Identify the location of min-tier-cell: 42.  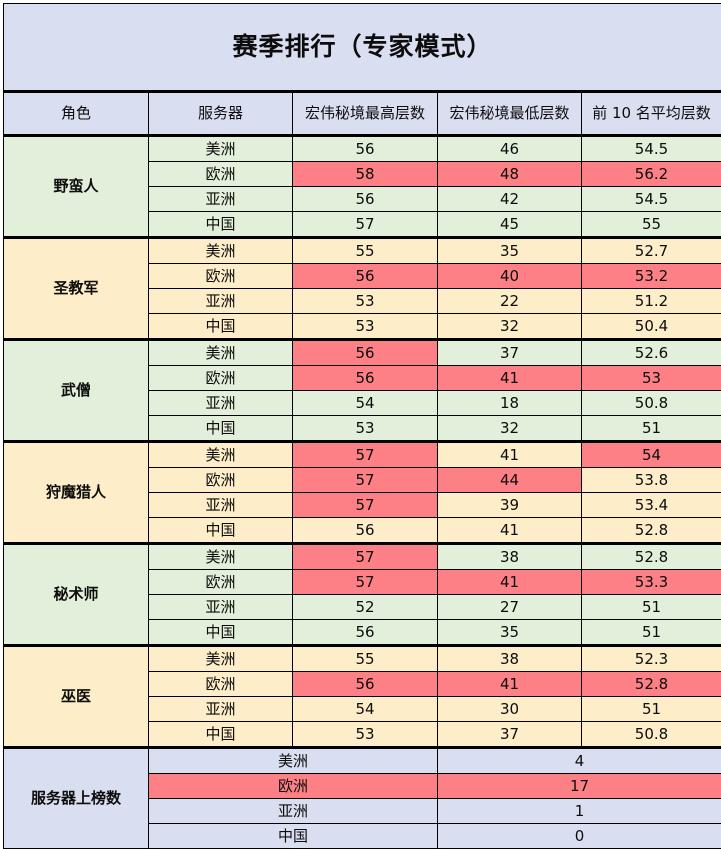
(510, 199).